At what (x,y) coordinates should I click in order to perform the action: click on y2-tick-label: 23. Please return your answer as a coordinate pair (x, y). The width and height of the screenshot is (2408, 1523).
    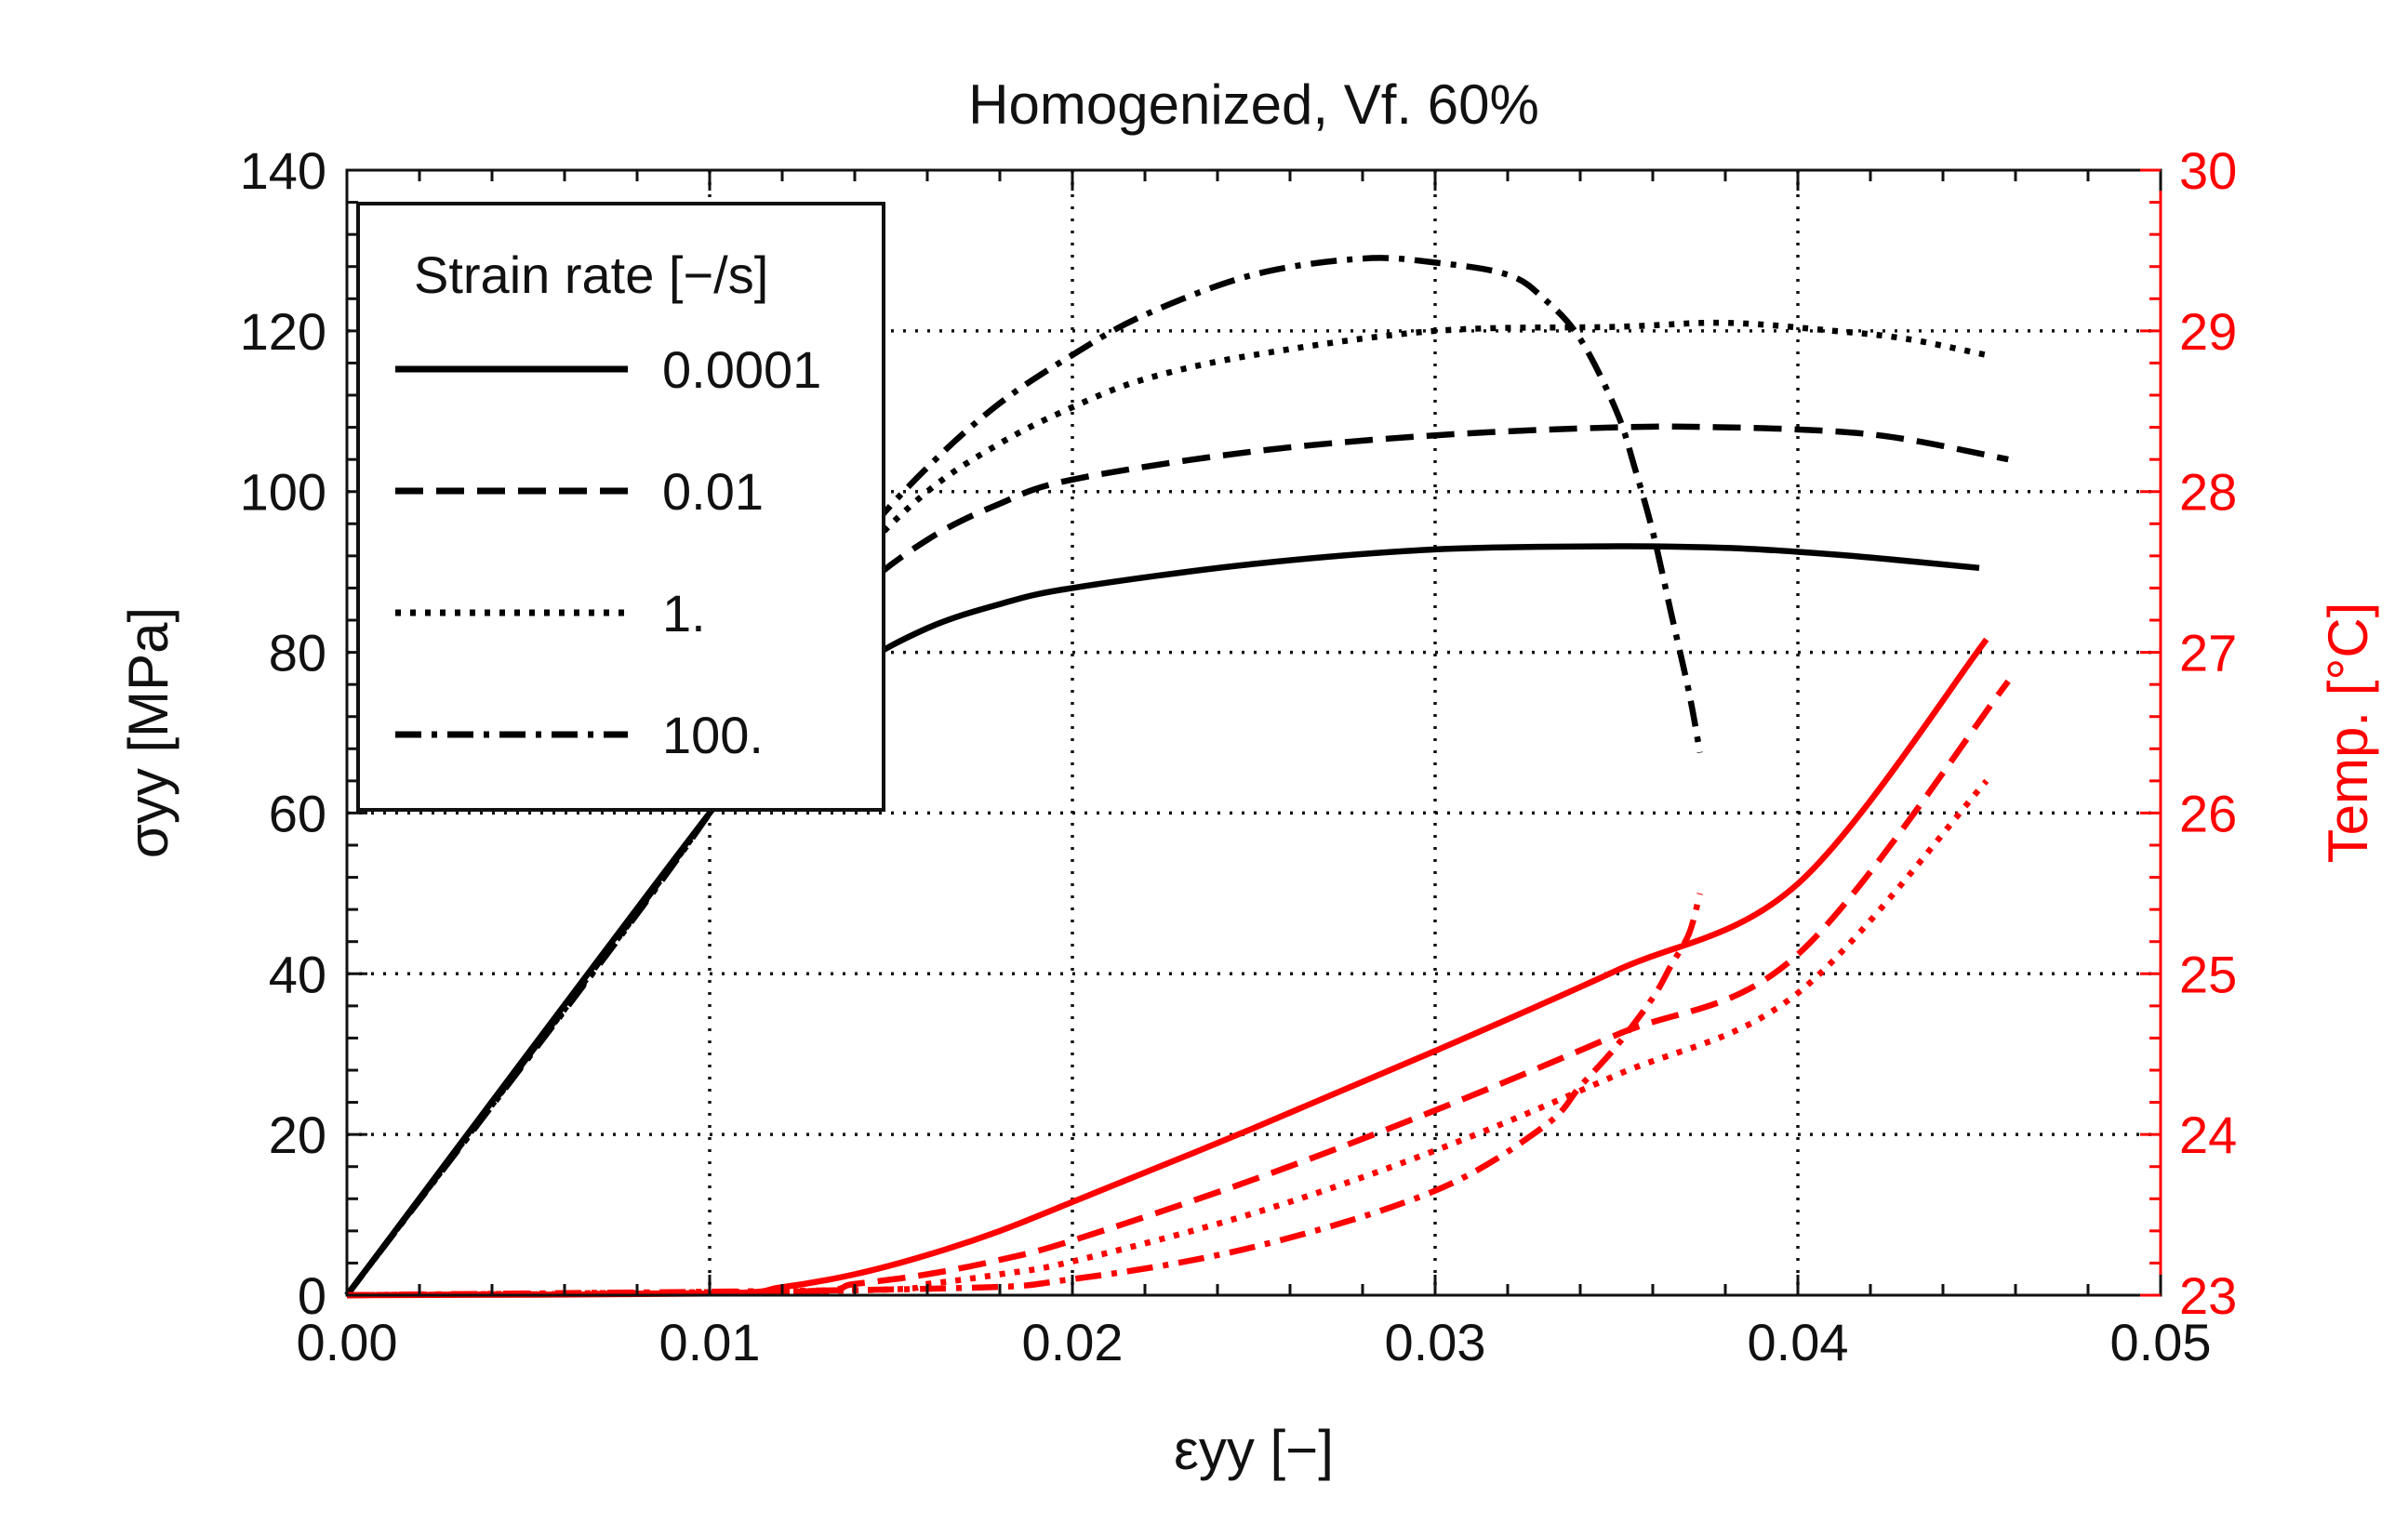
    Looking at the image, I should click on (2208, 1295).